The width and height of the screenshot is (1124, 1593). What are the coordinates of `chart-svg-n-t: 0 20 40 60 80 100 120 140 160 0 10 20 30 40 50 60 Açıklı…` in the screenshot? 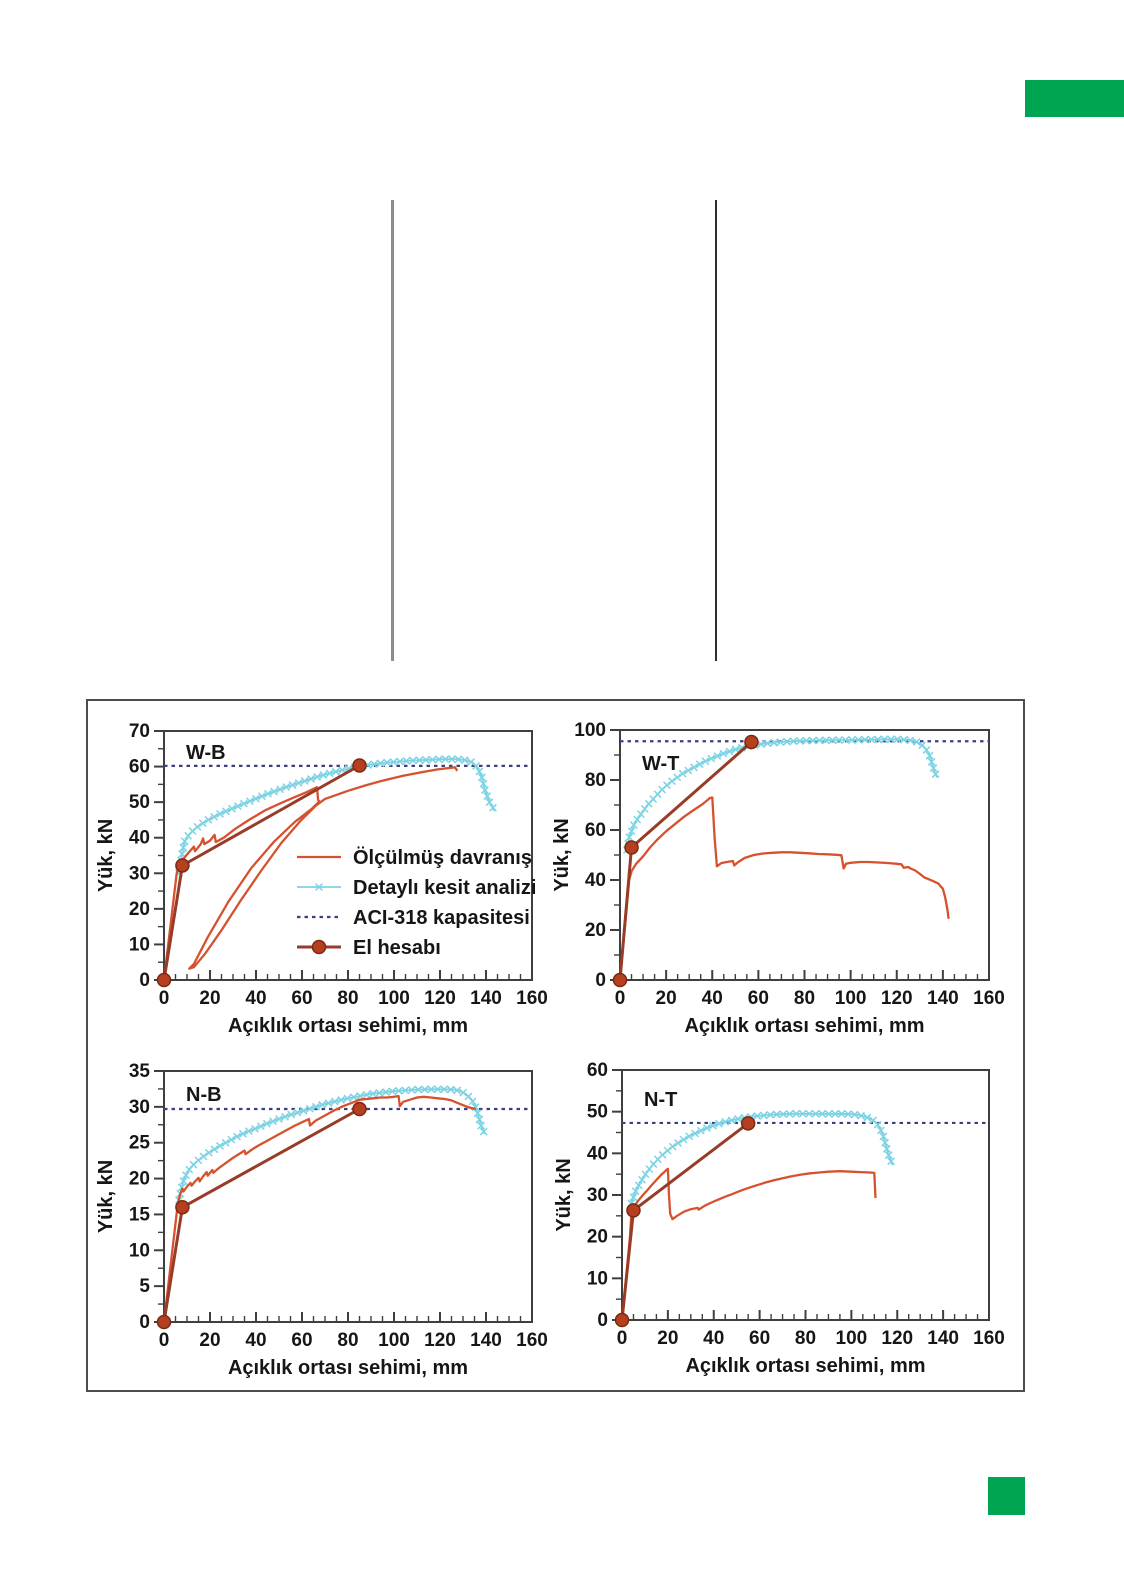 It's located at (779, 1218).